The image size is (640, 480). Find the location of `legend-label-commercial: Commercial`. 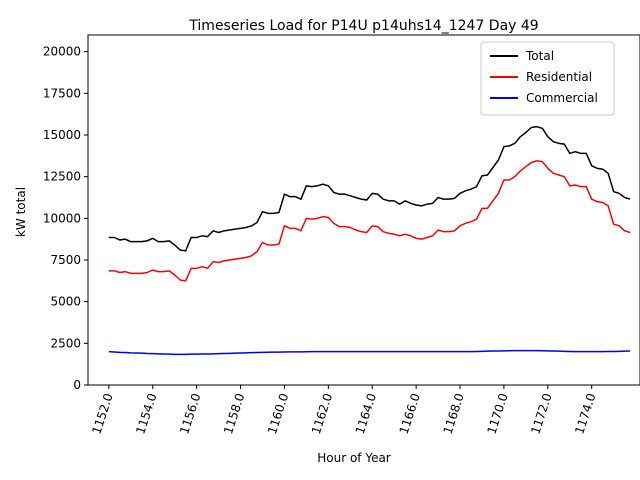

legend-label-commercial: Commercial is located at coordinates (562, 98).